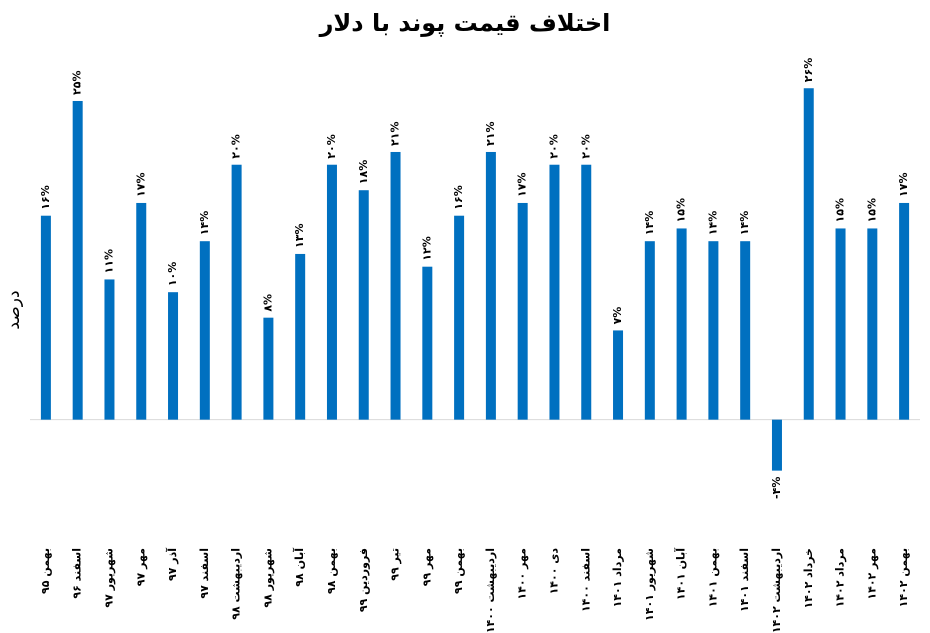 The height and width of the screenshot is (633, 930). Describe the element at coordinates (363, 580) in the screenshot. I see `x-tick-label: فروردین ۹۹` at that location.